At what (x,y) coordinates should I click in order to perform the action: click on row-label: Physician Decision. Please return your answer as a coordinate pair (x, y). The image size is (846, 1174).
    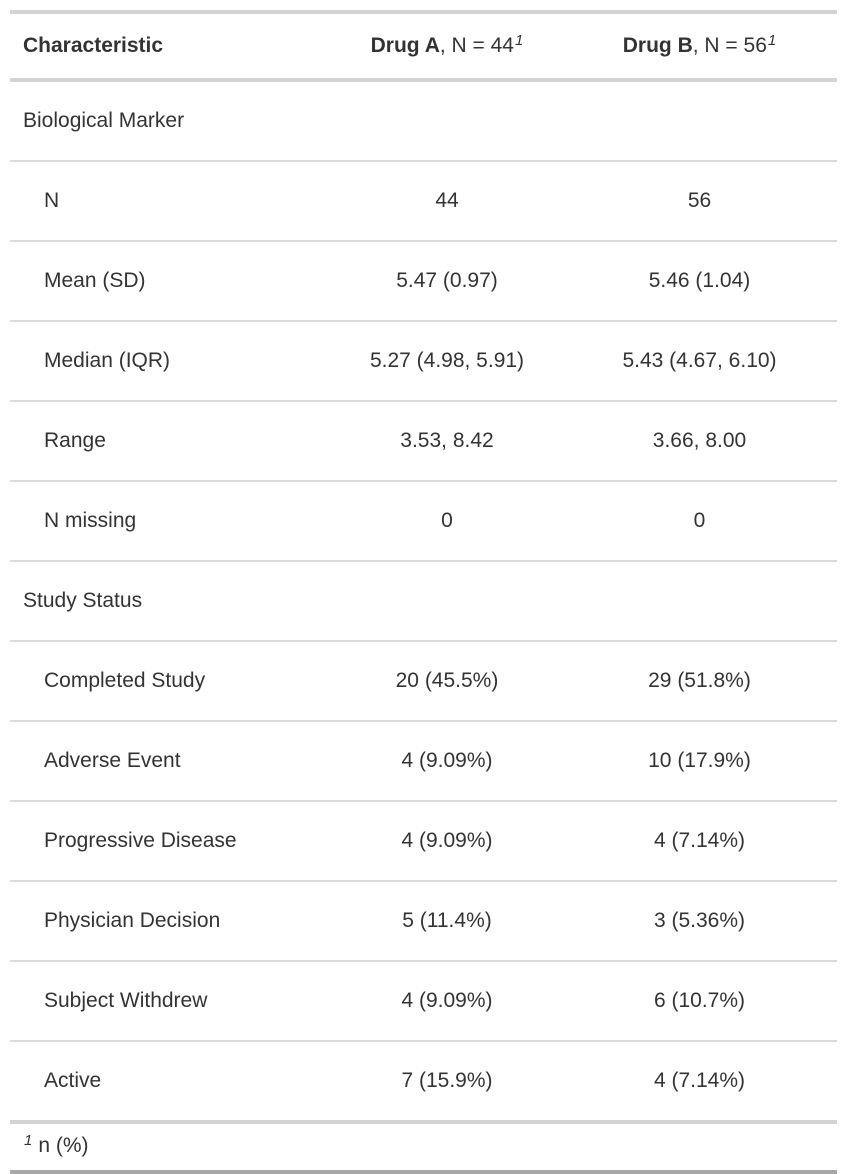
    Looking at the image, I should click on (132, 920).